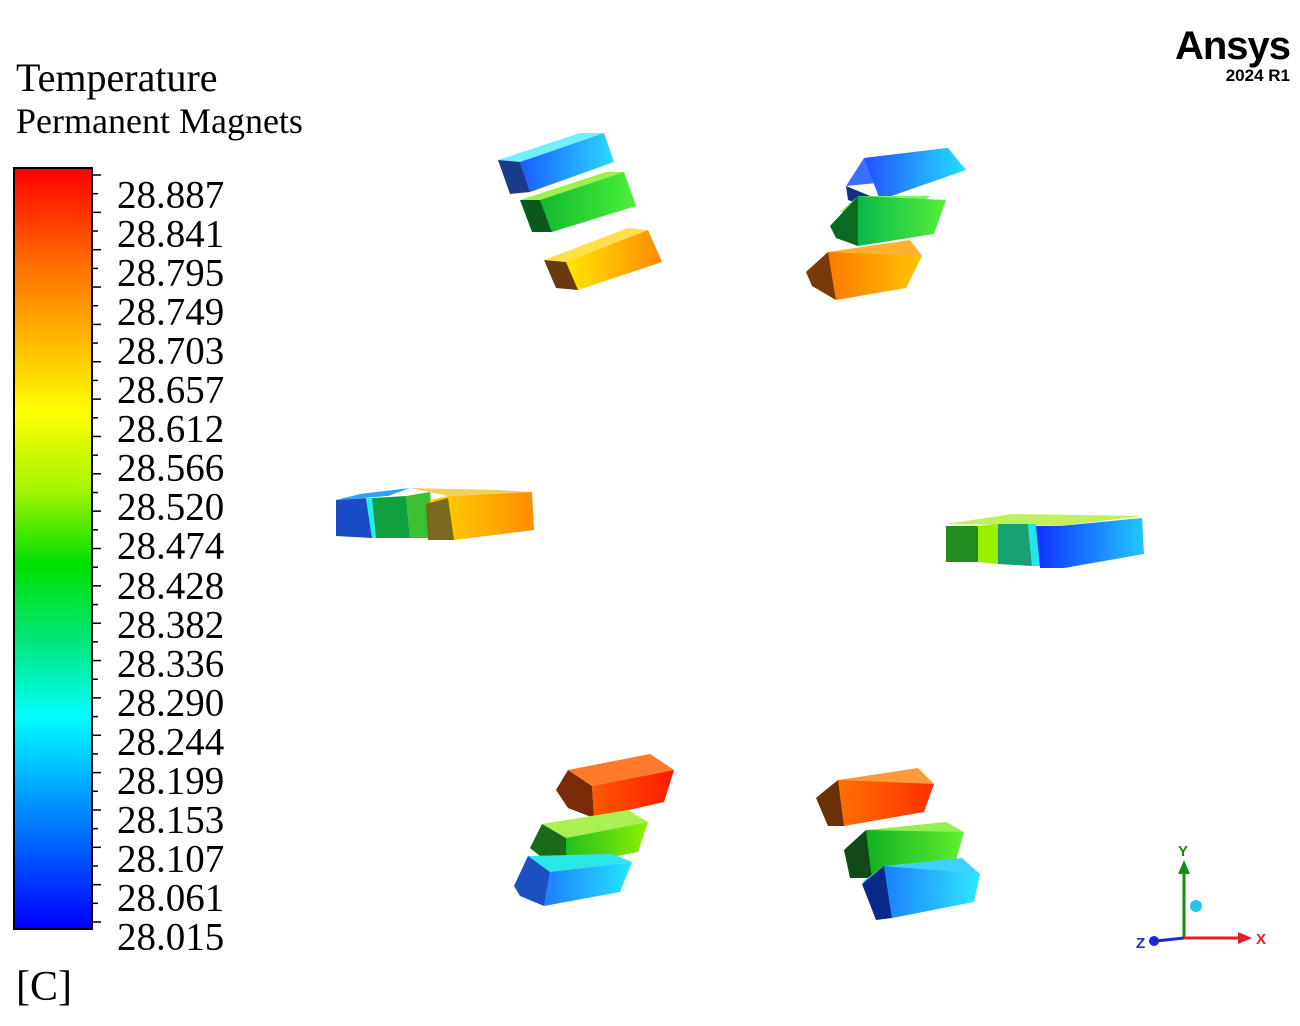 The width and height of the screenshot is (1300, 1026). I want to click on color-bar-ticks, so click(97, 548).